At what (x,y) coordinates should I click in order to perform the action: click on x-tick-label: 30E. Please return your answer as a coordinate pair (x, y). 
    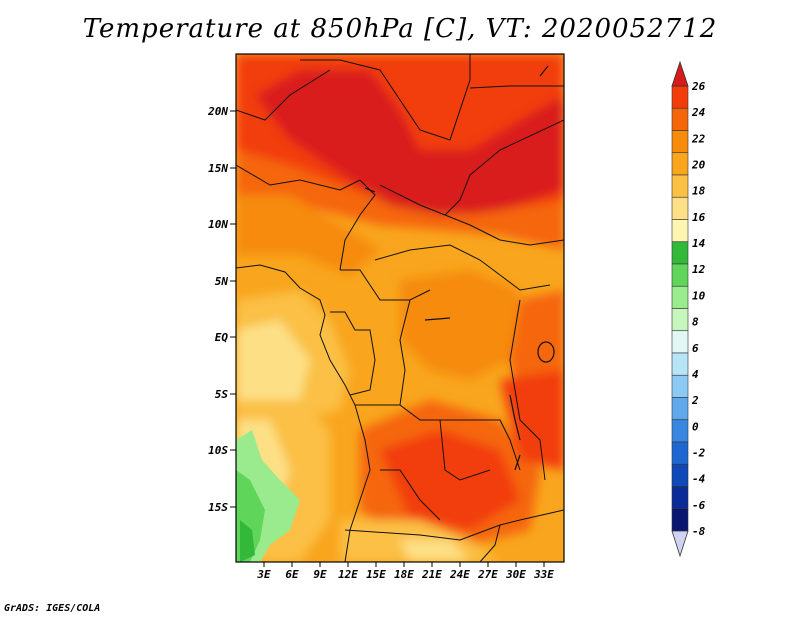
    Looking at the image, I should click on (515, 574).